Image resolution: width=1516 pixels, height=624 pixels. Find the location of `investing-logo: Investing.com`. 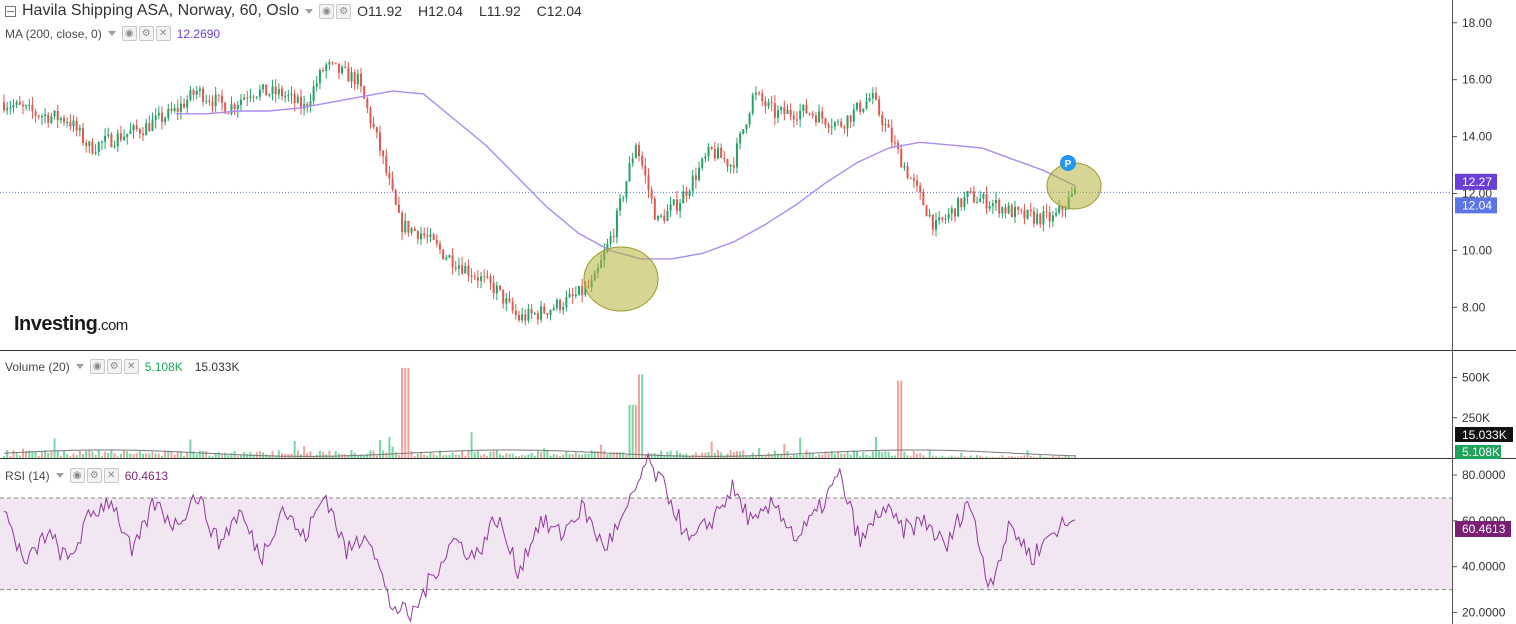

investing-logo: Investing.com is located at coordinates (71, 324).